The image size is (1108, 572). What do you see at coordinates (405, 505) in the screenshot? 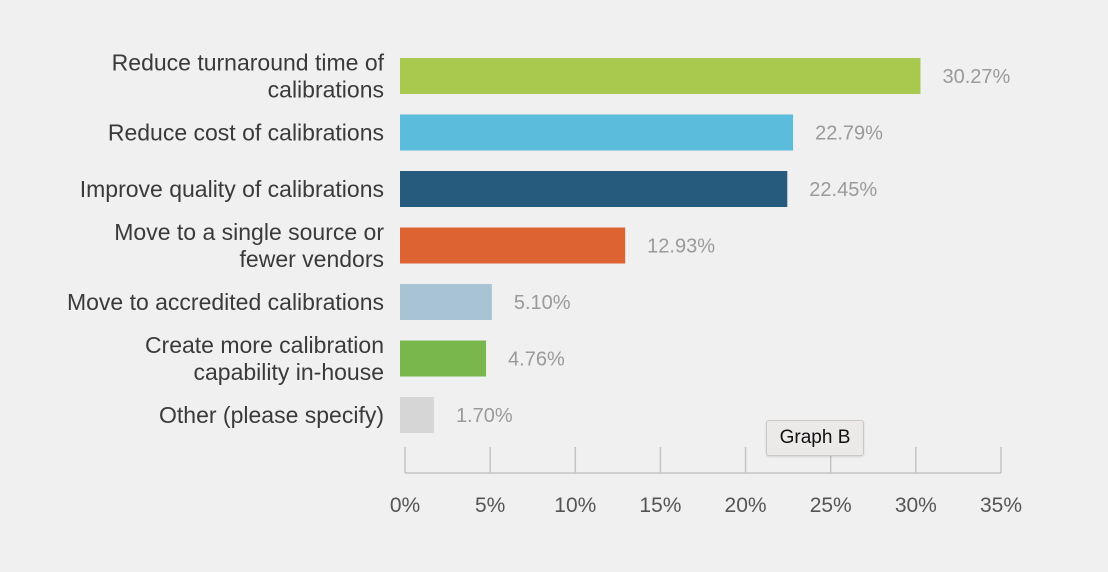
I see `x-tick-label: 0%` at bounding box center [405, 505].